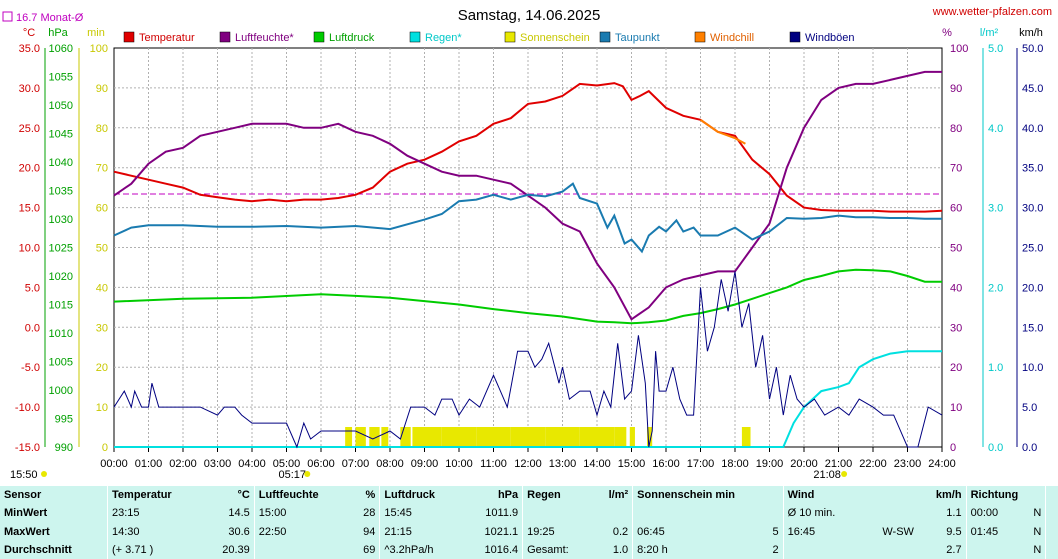 Image resolution: width=1058 pixels, height=559 pixels. Describe the element at coordinates (61, 249) in the screenshot. I see `press-tick-label: 1025` at that location.